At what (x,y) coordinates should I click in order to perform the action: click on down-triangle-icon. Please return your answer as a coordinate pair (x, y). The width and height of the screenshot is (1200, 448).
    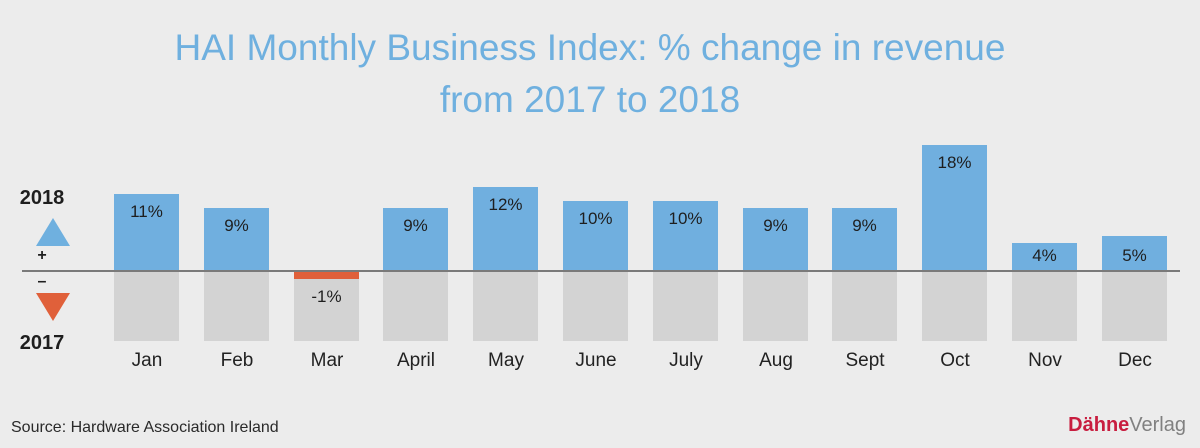
    Looking at the image, I should click on (53, 307).